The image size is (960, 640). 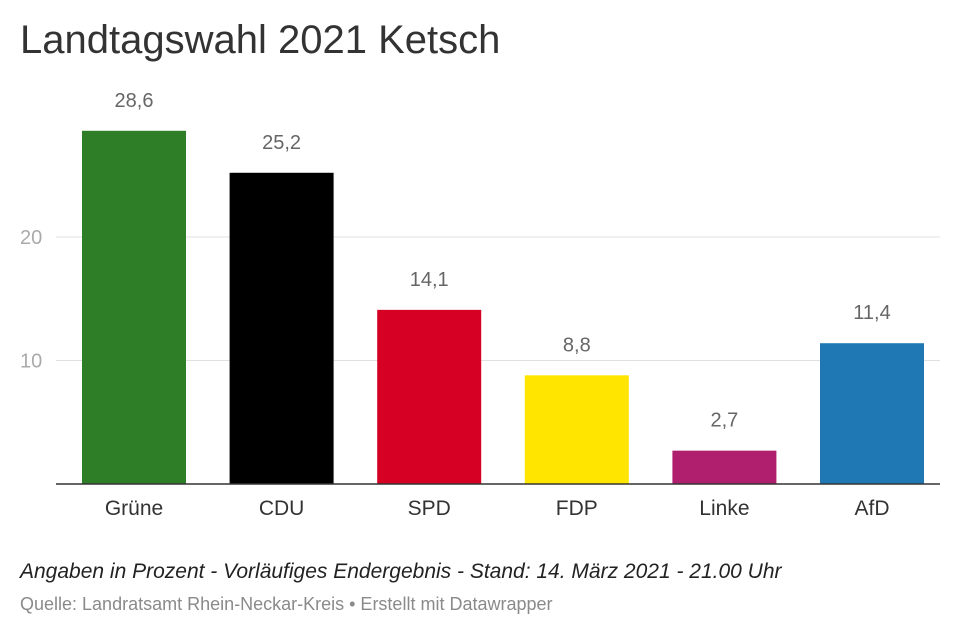 What do you see at coordinates (31, 362) in the screenshot?
I see `y-tick-label-10: 10` at bounding box center [31, 362].